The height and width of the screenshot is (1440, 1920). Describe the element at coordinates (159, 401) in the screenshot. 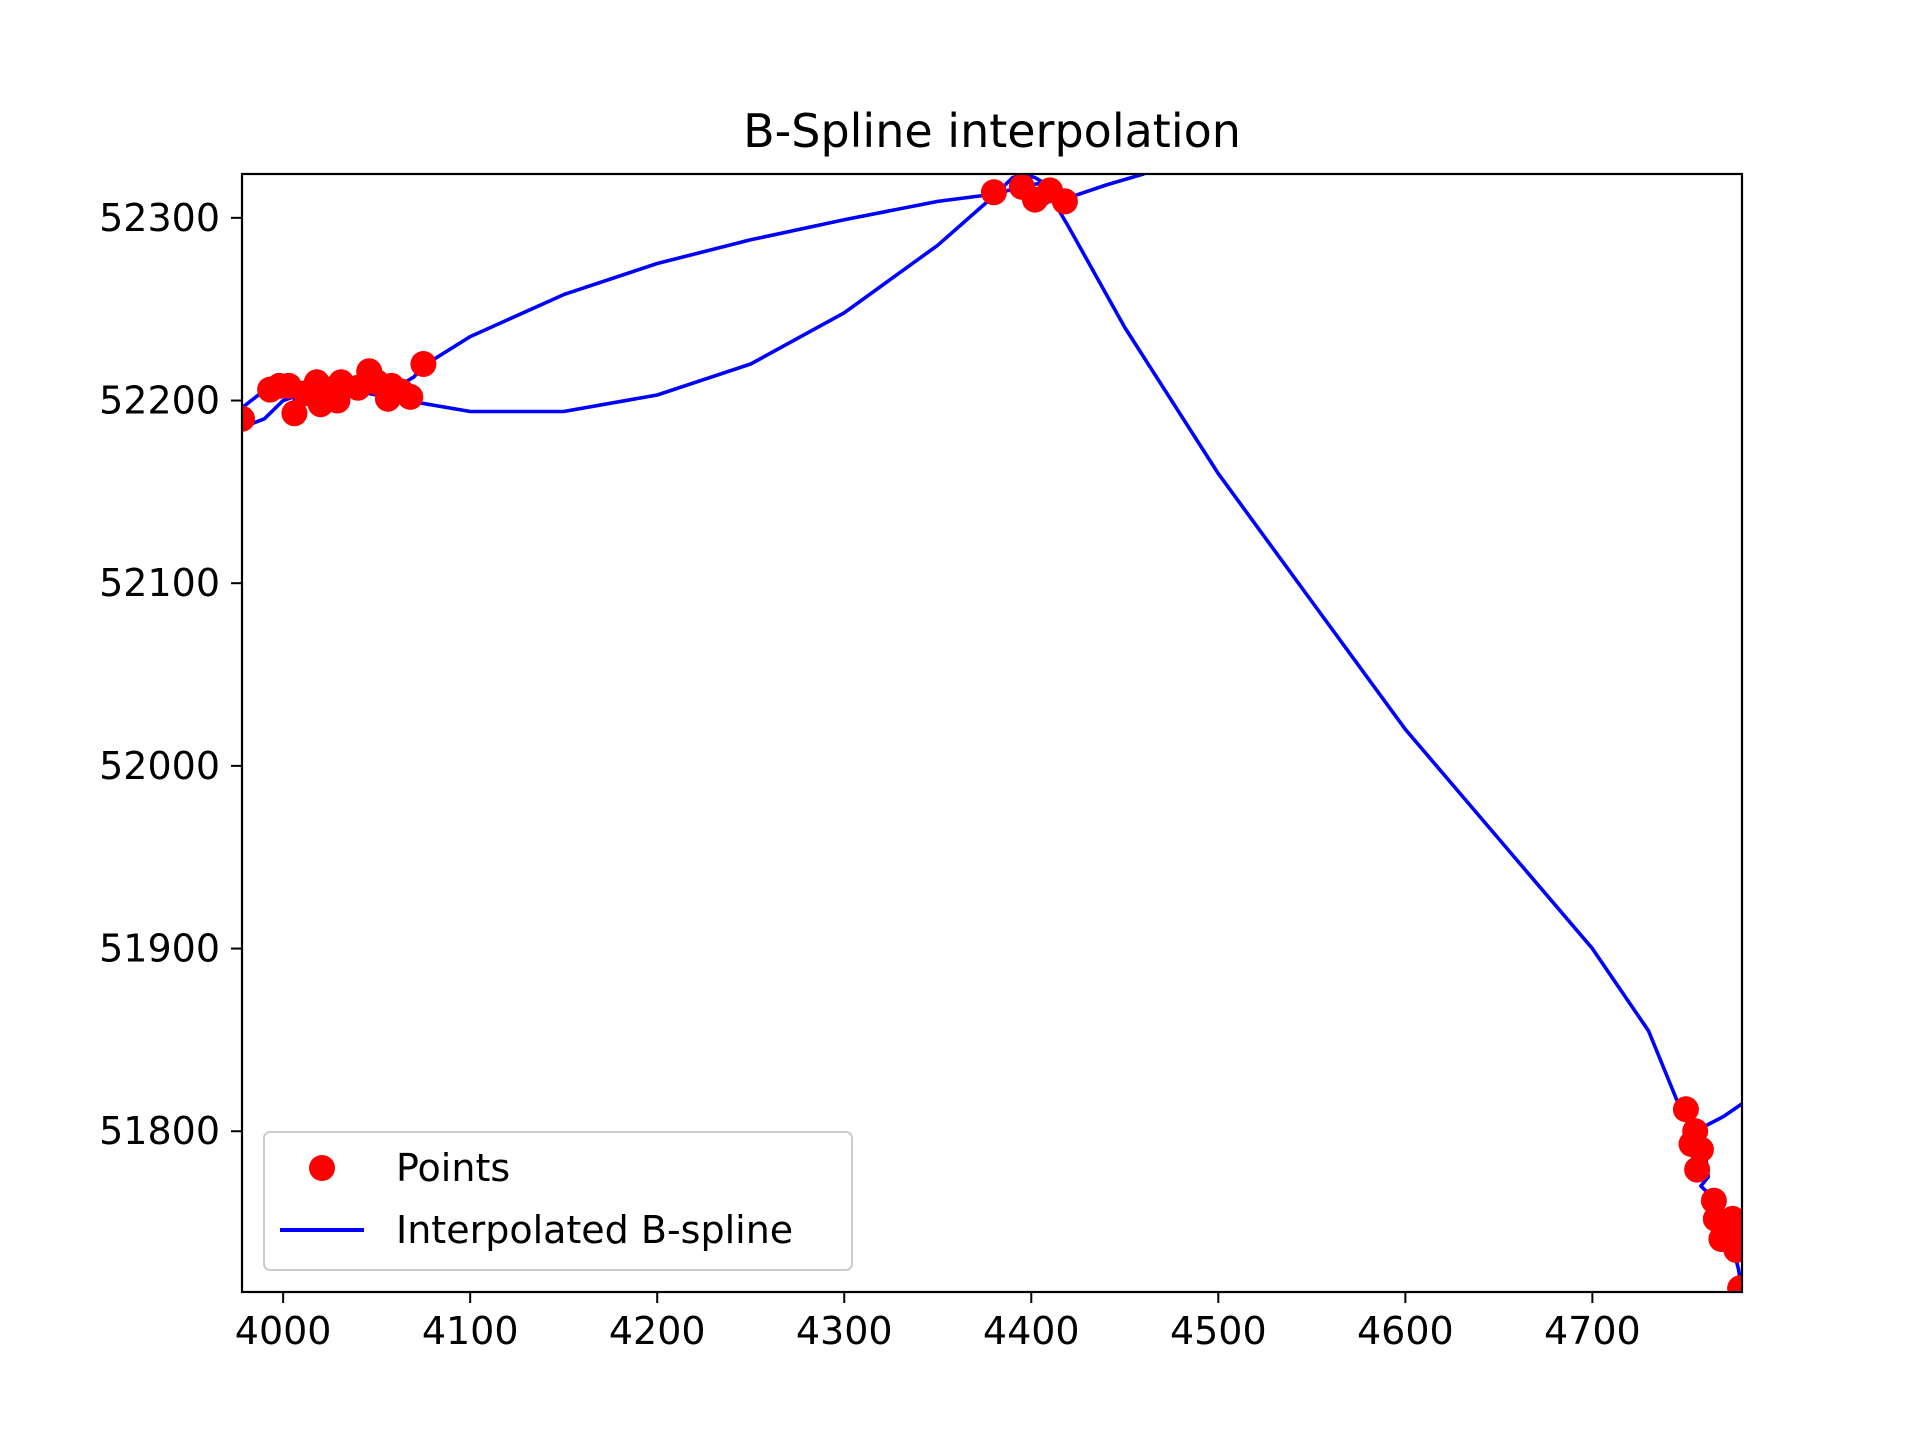

I see `y-tick-label: 52200` at that location.